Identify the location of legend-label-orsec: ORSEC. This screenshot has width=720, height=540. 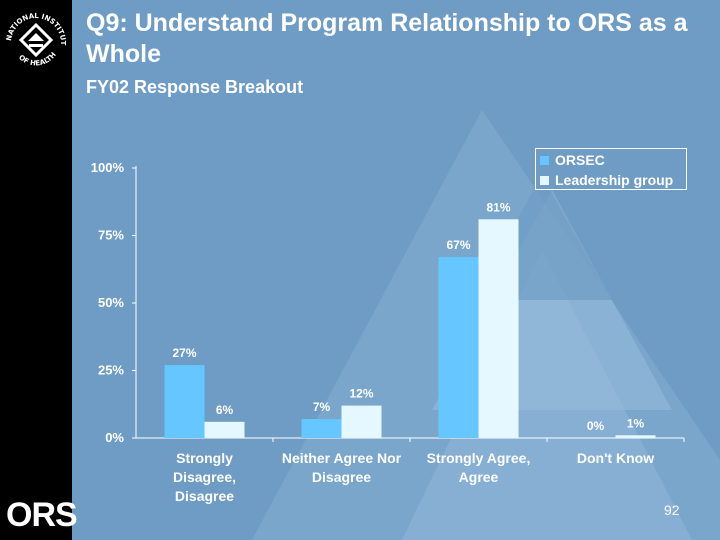
(580, 160).